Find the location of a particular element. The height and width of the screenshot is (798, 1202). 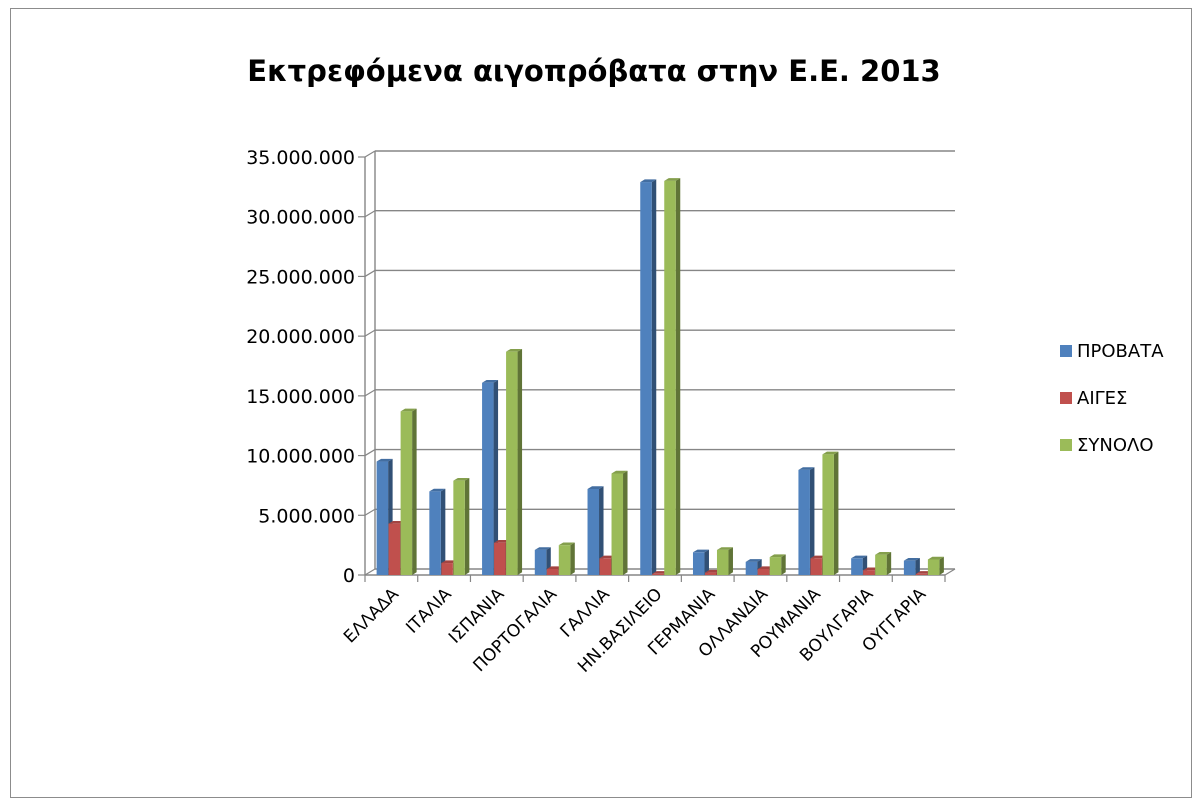

x-tick-label: ΕΛΛΑΔΑ is located at coordinates (371, 615).